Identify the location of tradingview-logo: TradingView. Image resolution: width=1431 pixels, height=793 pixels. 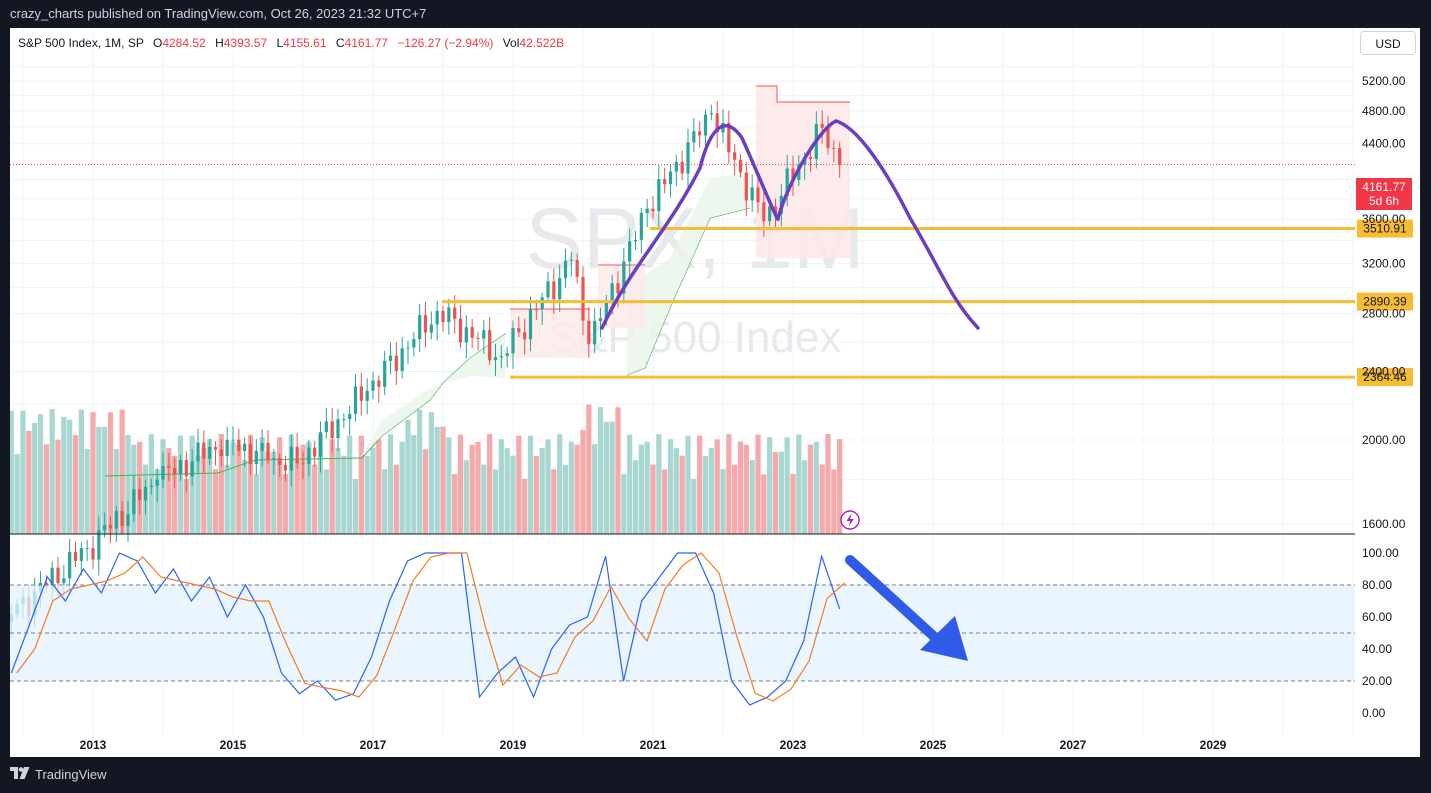
(58, 774).